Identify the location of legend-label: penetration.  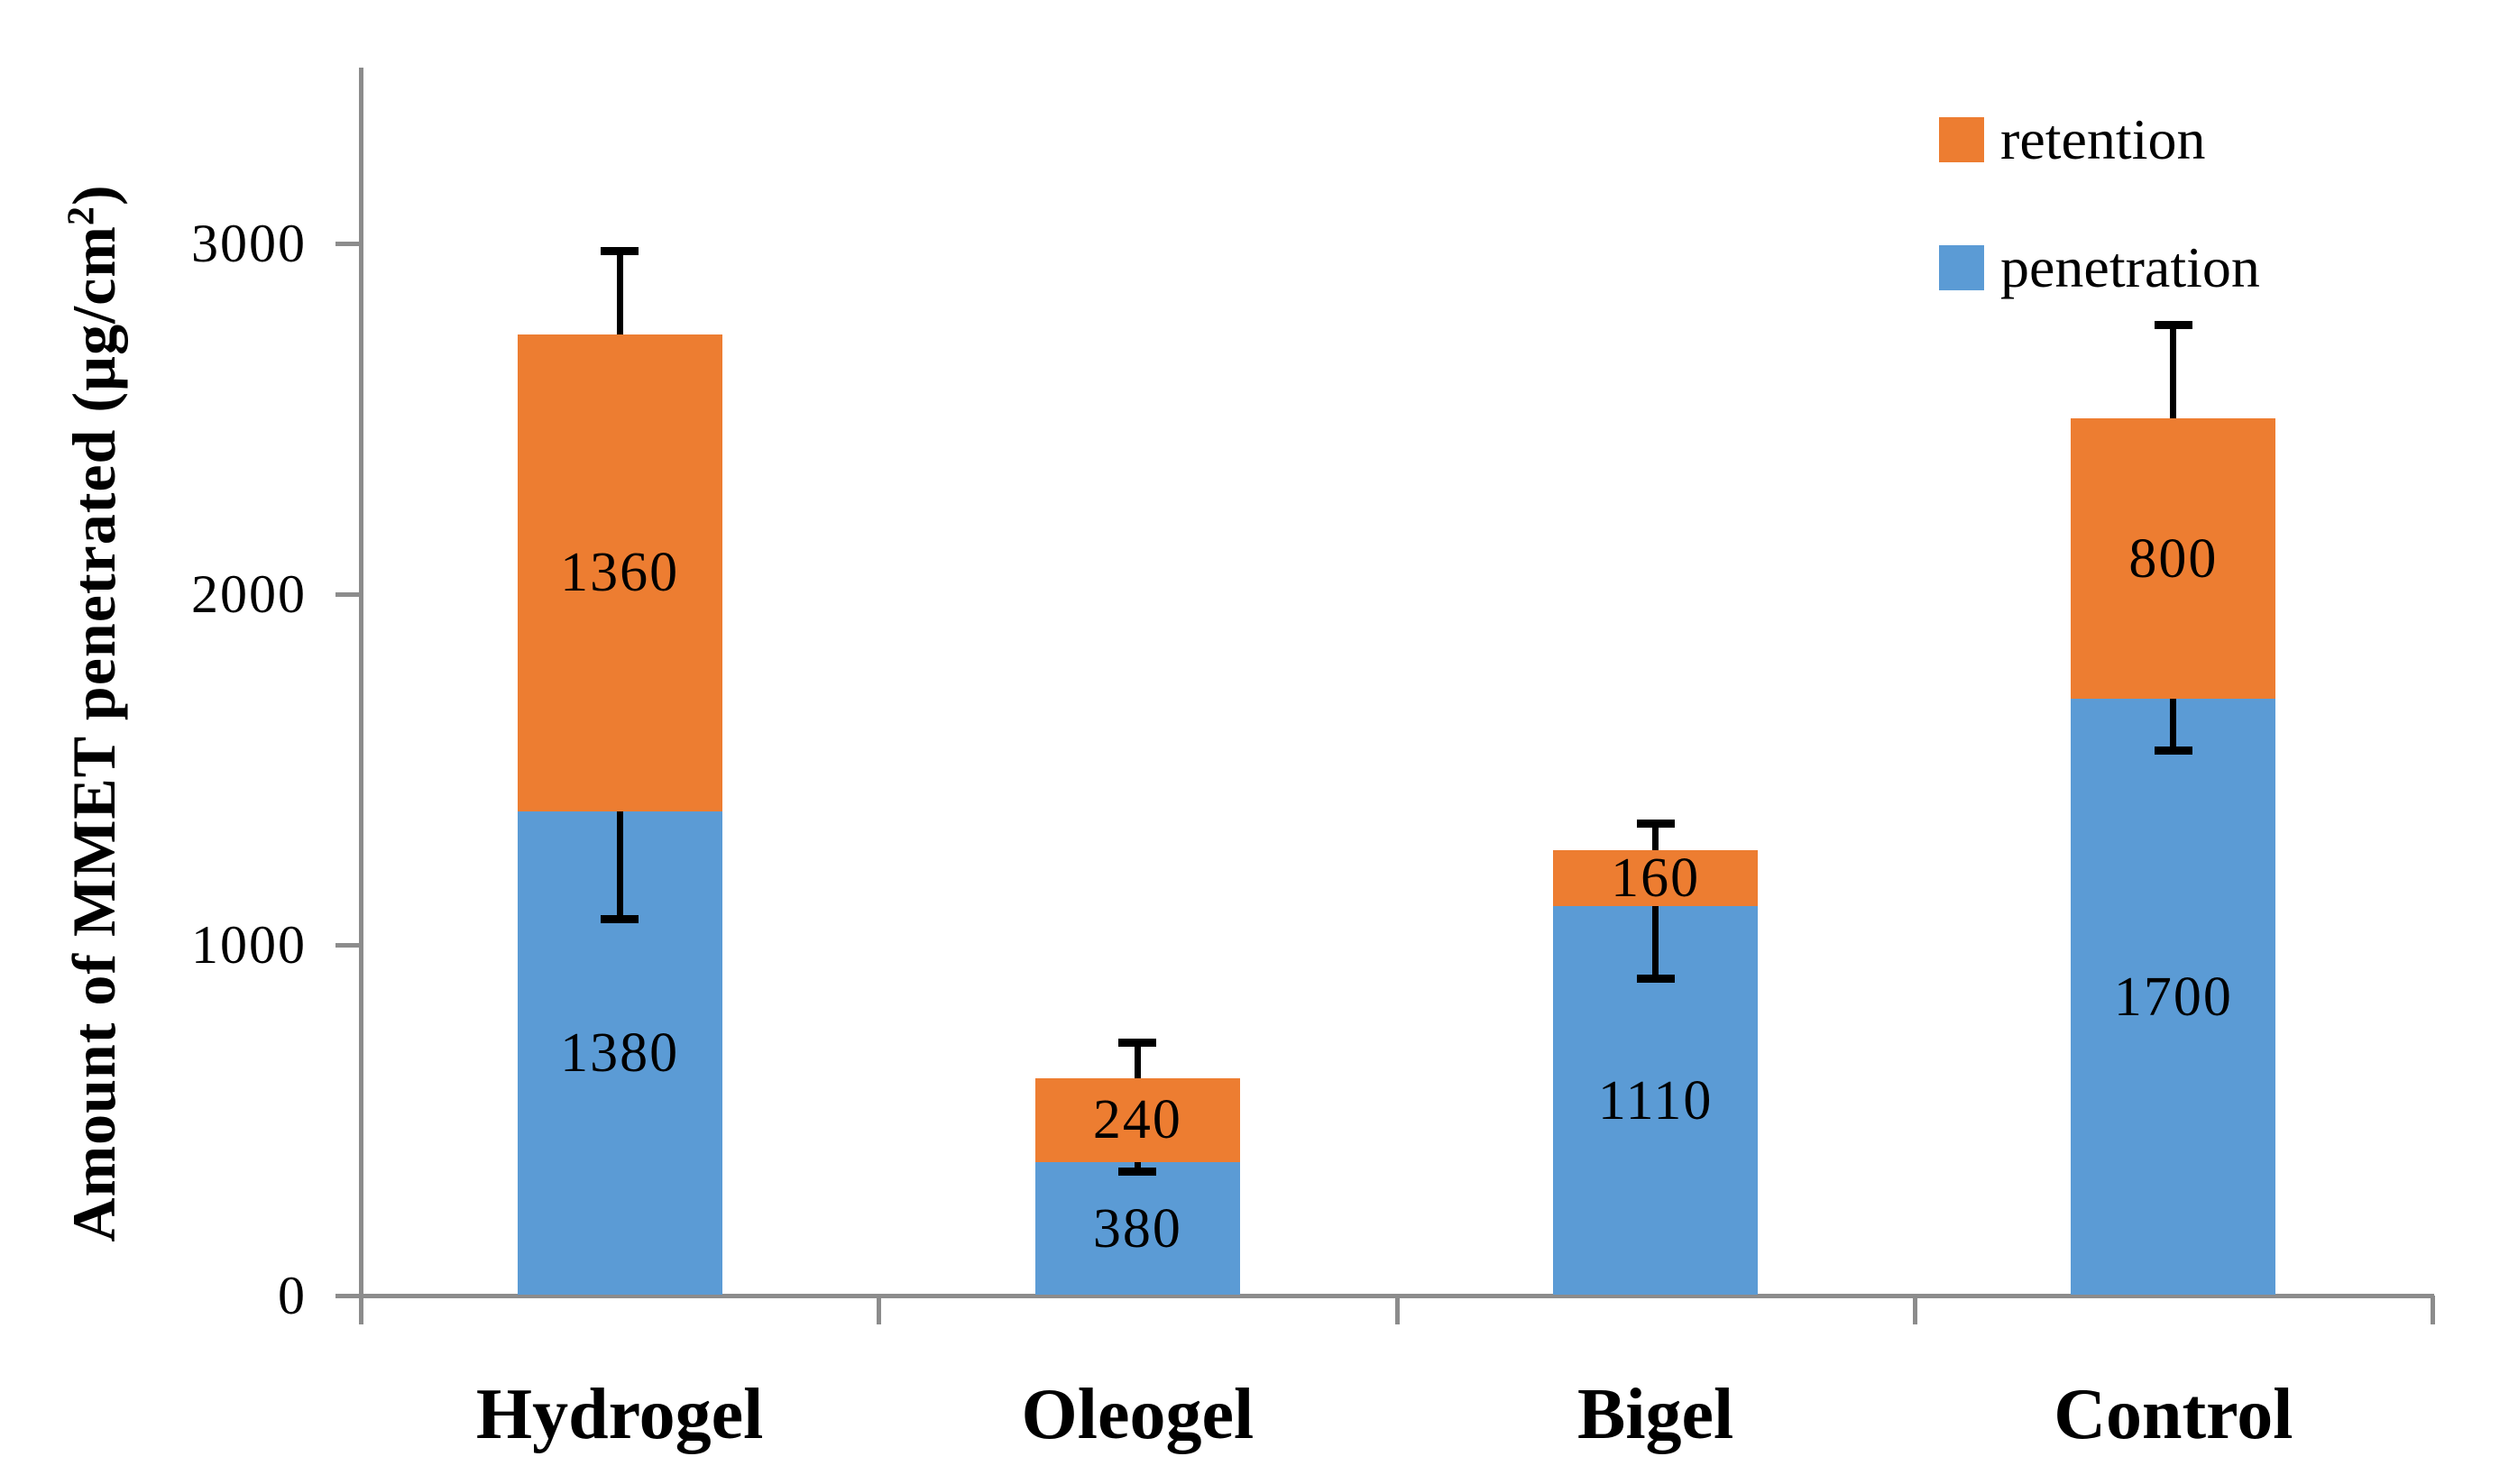
(2130, 267).